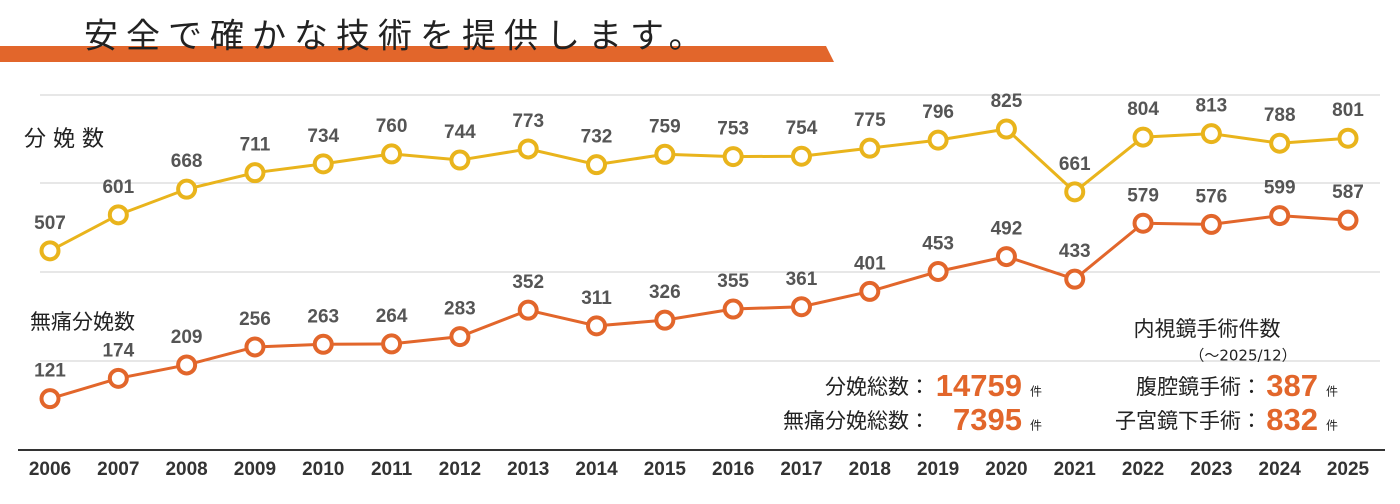  What do you see at coordinates (870, 120) in the screenshot?
I see `data-label: 775` at bounding box center [870, 120].